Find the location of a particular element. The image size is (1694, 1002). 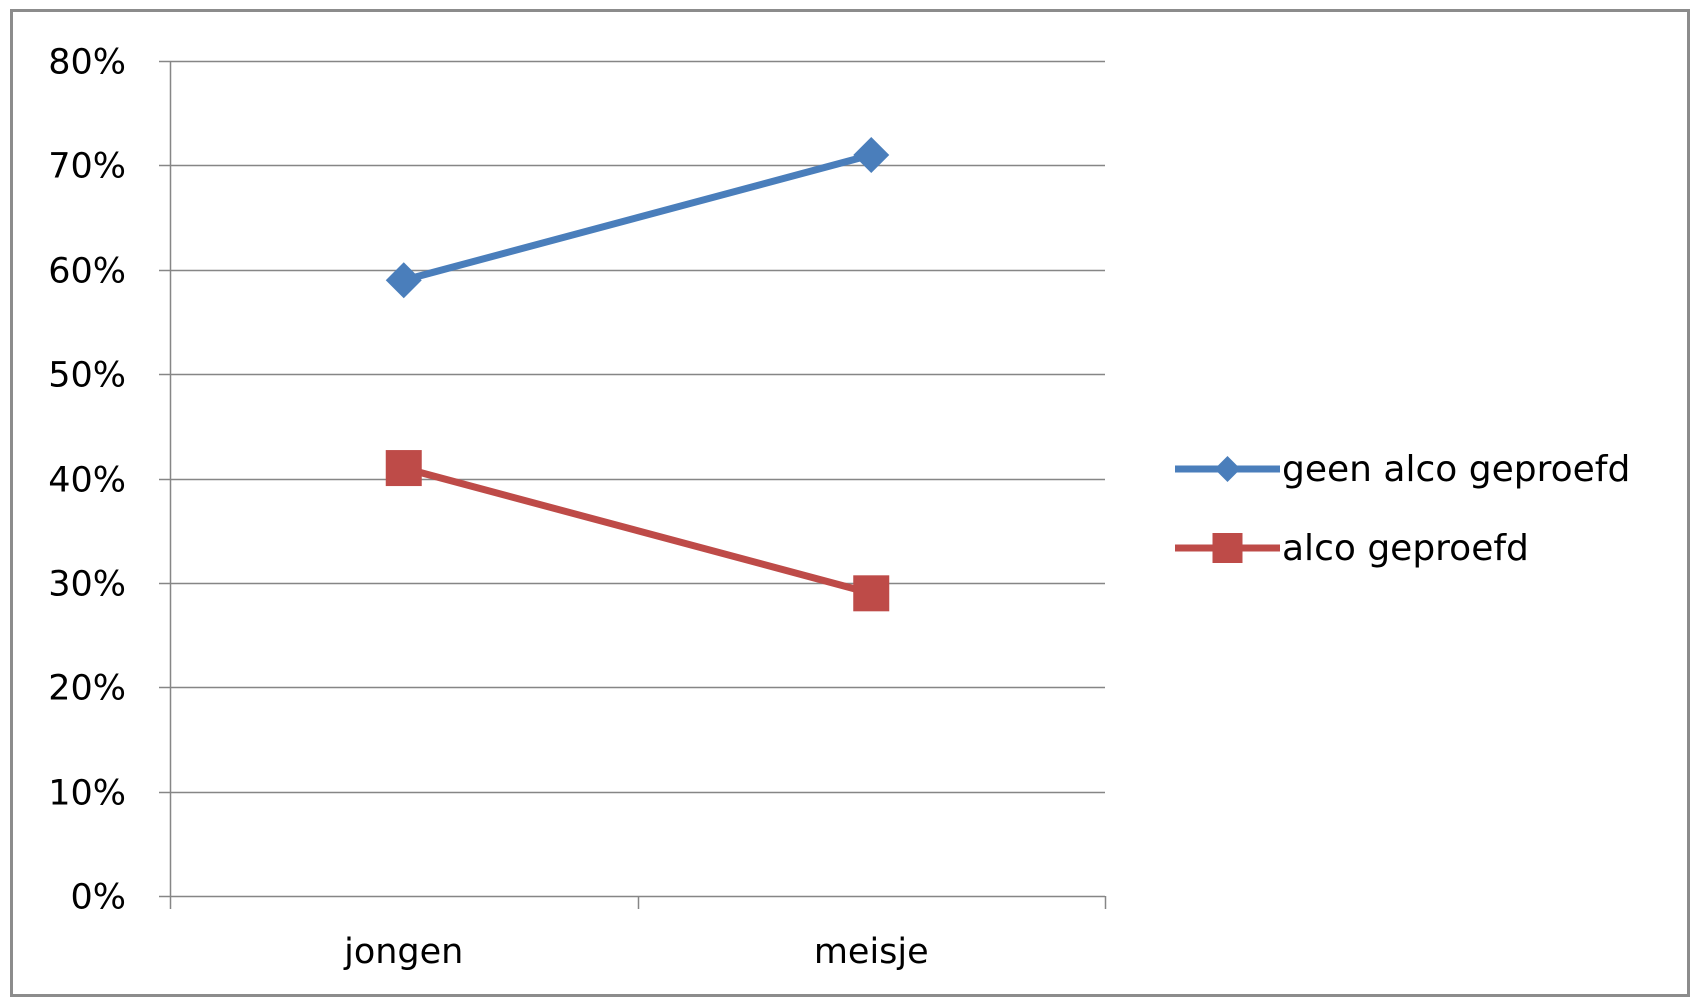

y-tick-label: 10% is located at coordinates (87, 794).